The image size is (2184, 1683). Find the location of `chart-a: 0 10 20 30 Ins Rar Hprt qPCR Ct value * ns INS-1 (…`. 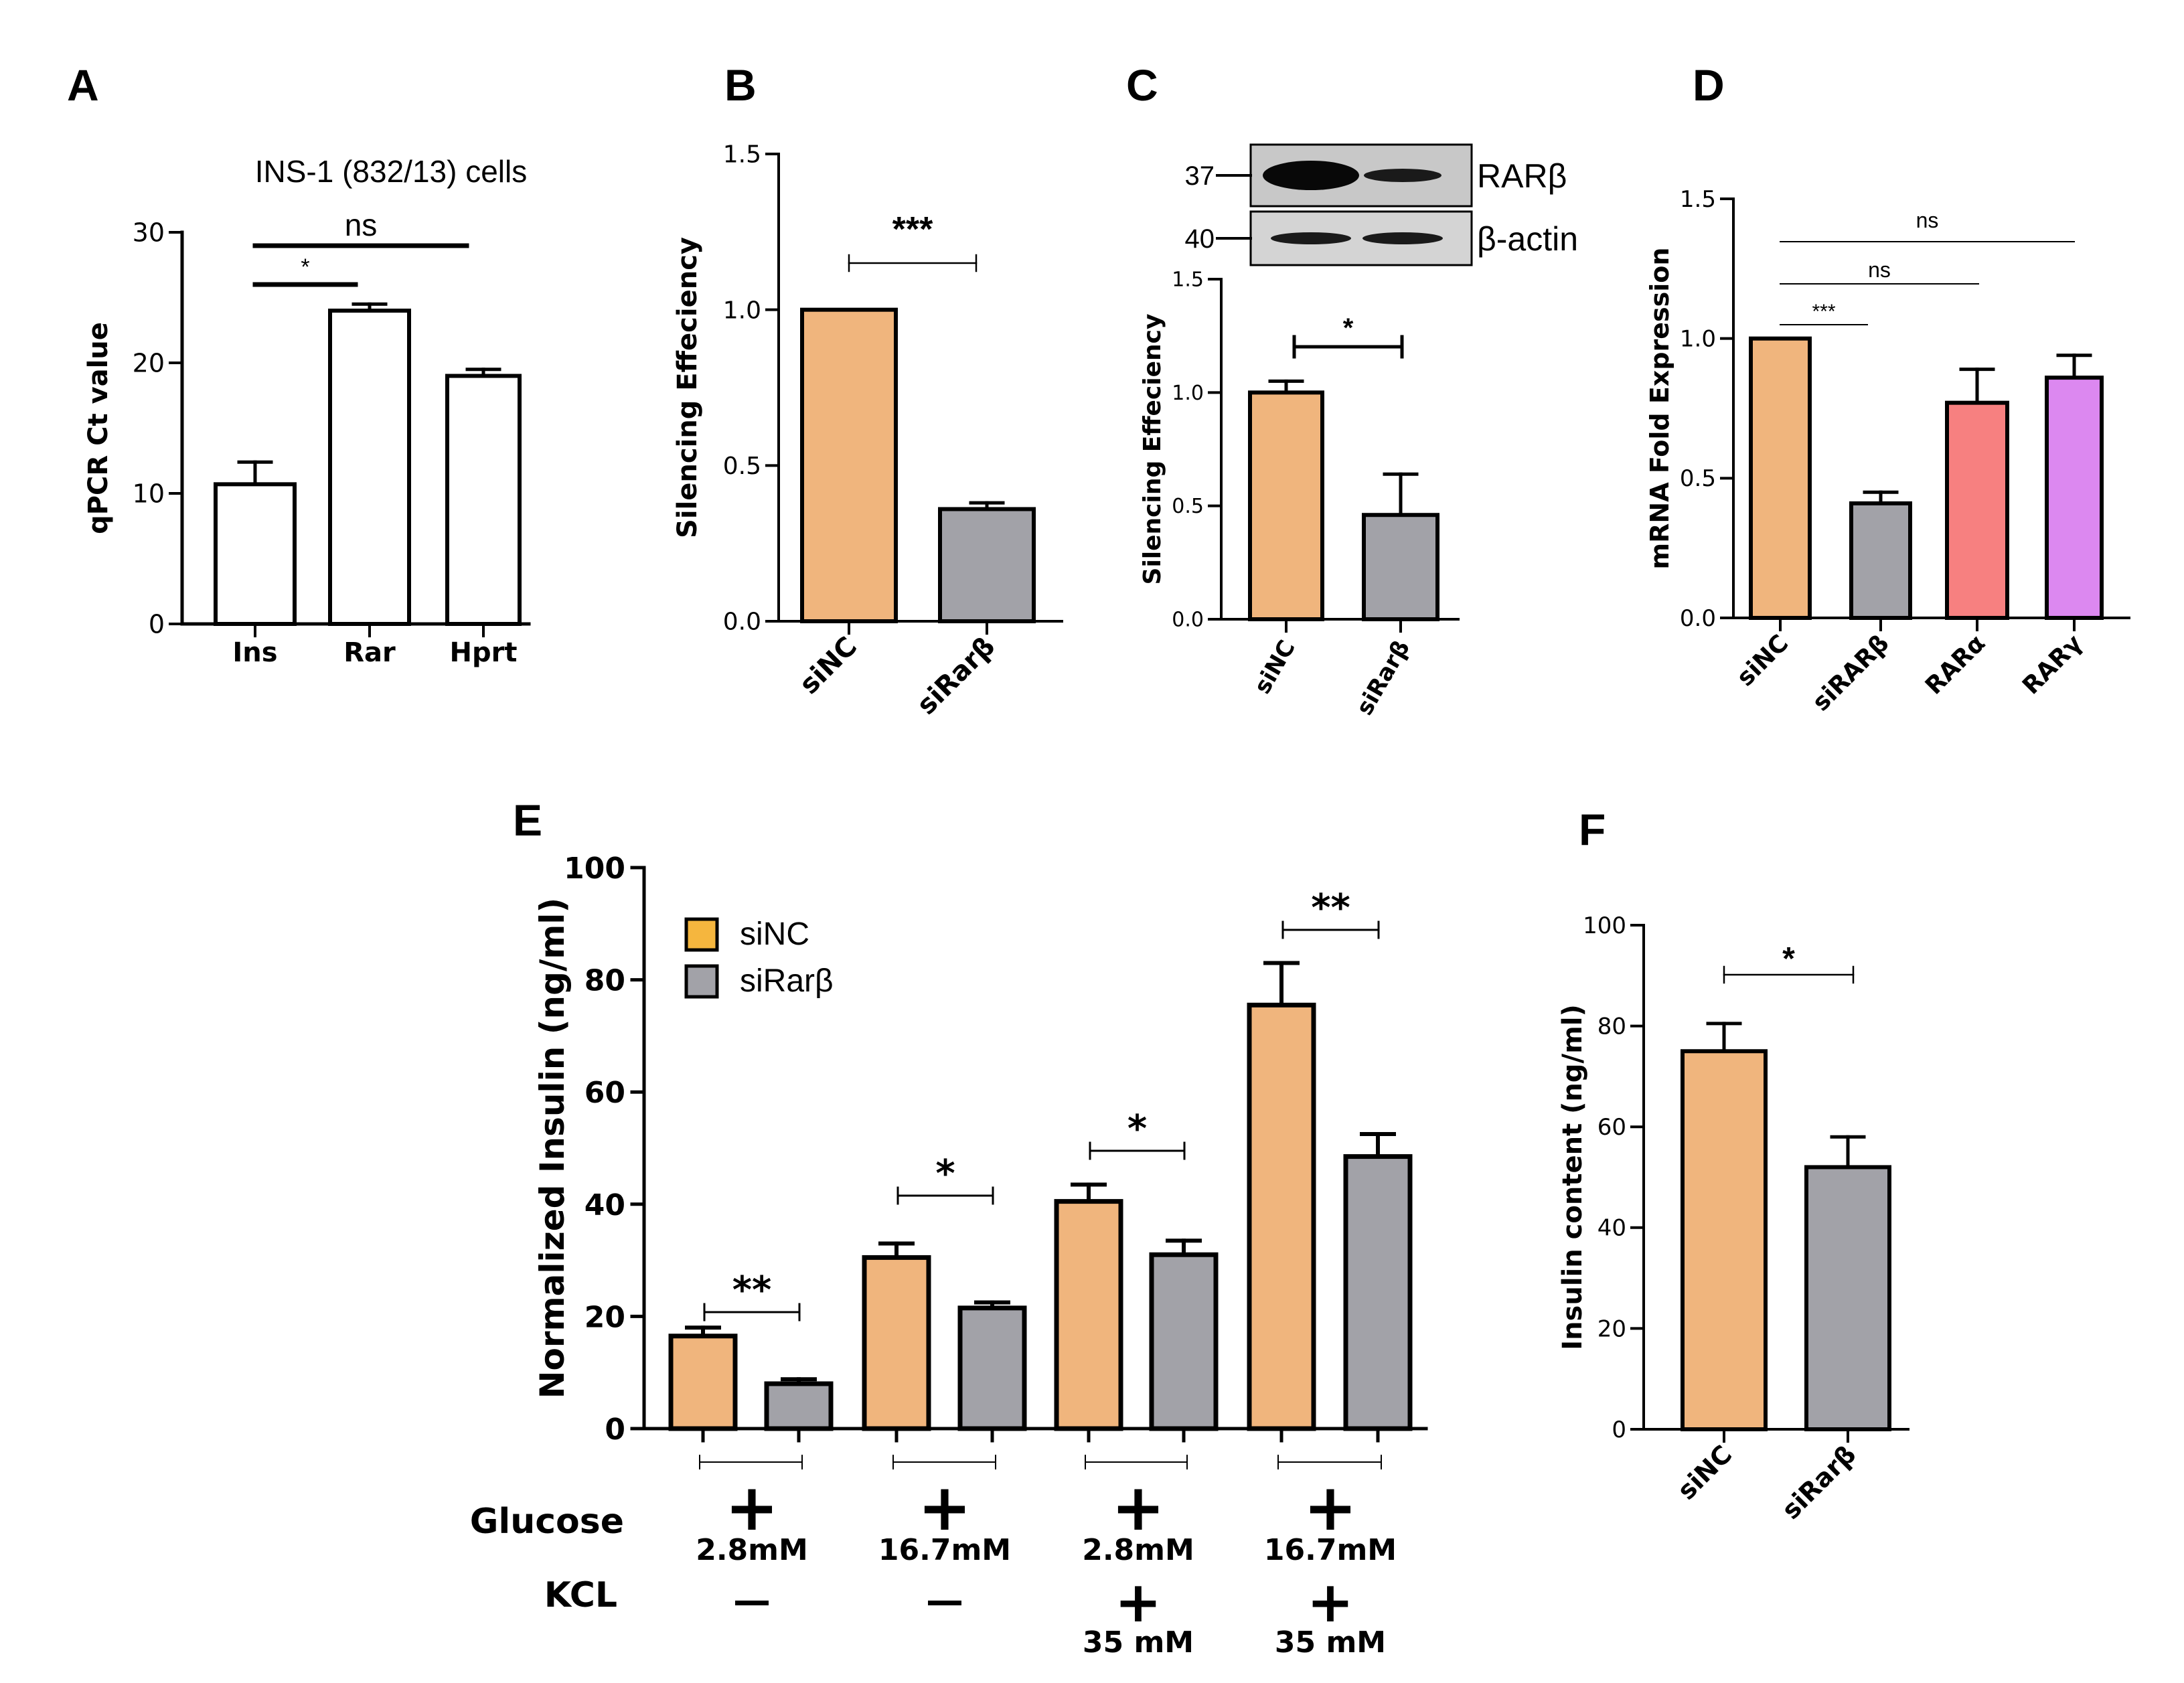

chart-a: 0 10 20 30 Ins Rar Hprt qPCR Ct value * ns INS-1 (… is located at coordinates (307, 411).